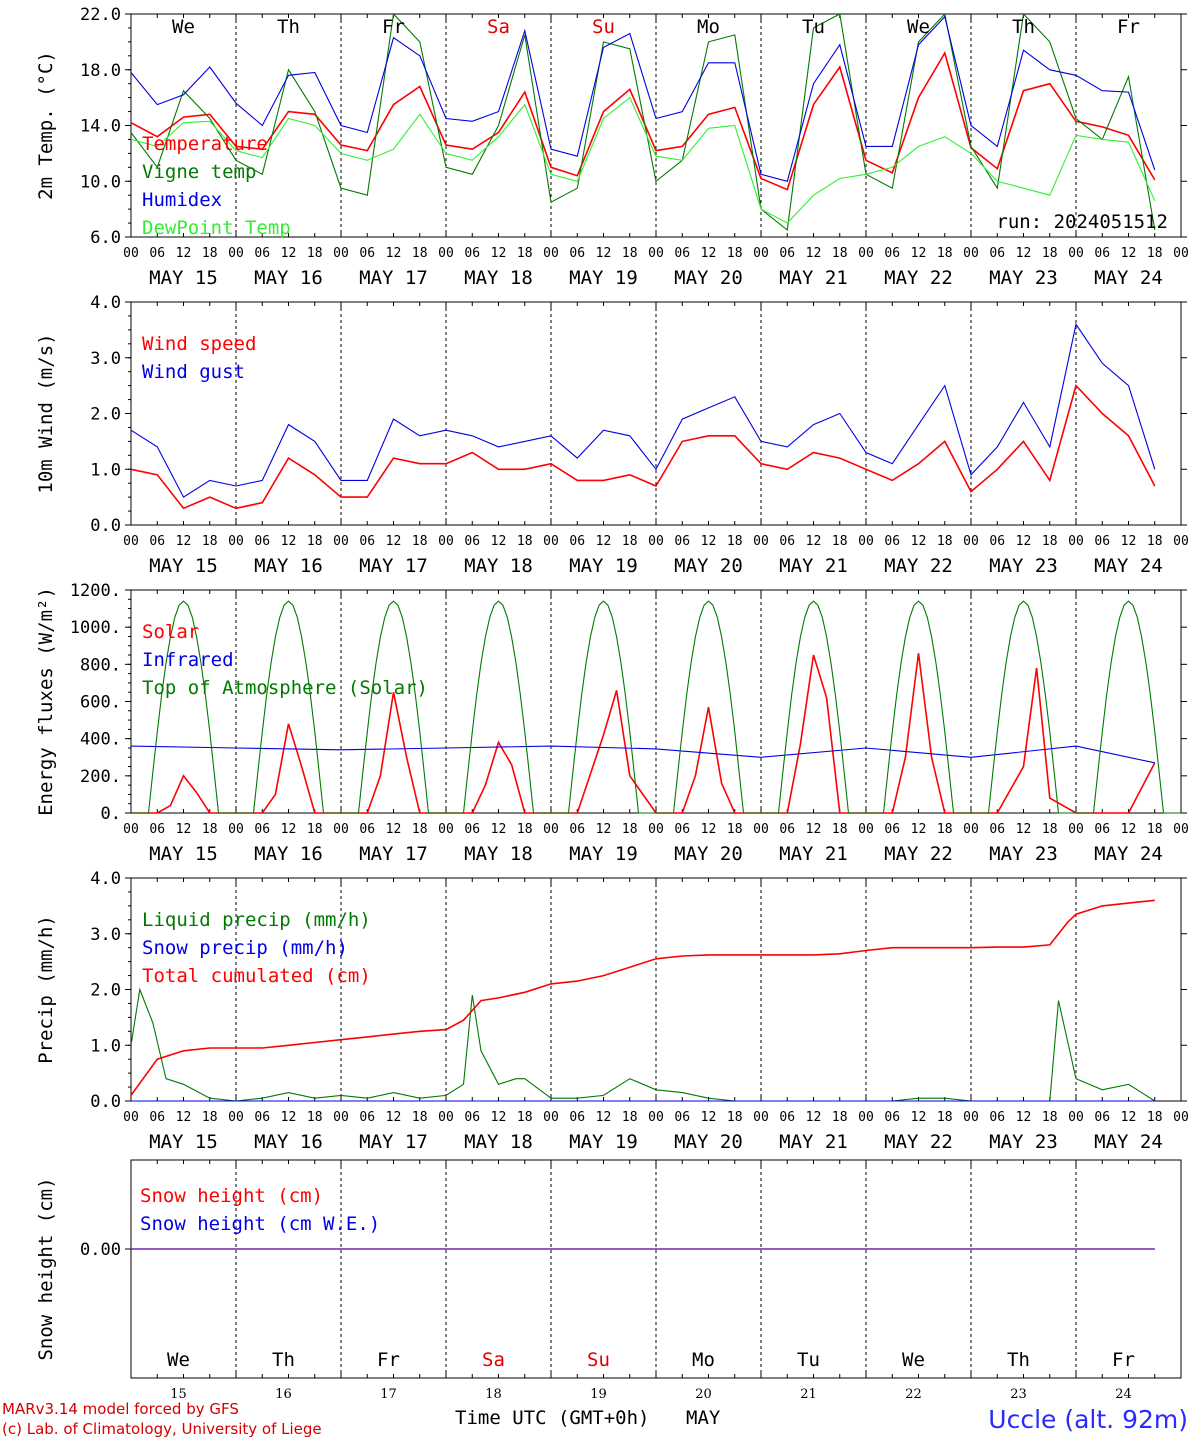 Image resolution: width=1194 pixels, height=1440 pixels. What do you see at coordinates (288, 1142) in the screenshot?
I see `day-label: MAY 16` at bounding box center [288, 1142].